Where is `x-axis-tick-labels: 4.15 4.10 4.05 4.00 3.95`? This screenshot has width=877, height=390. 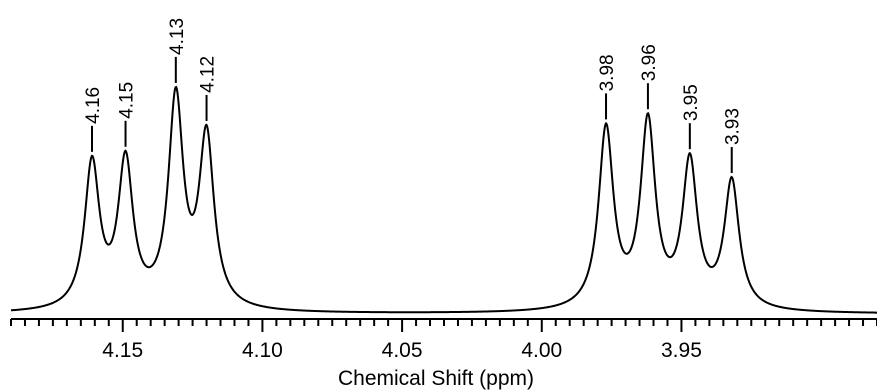 x-axis-tick-labels: 4.15 4.10 4.05 4.00 3.95 is located at coordinates (402, 350).